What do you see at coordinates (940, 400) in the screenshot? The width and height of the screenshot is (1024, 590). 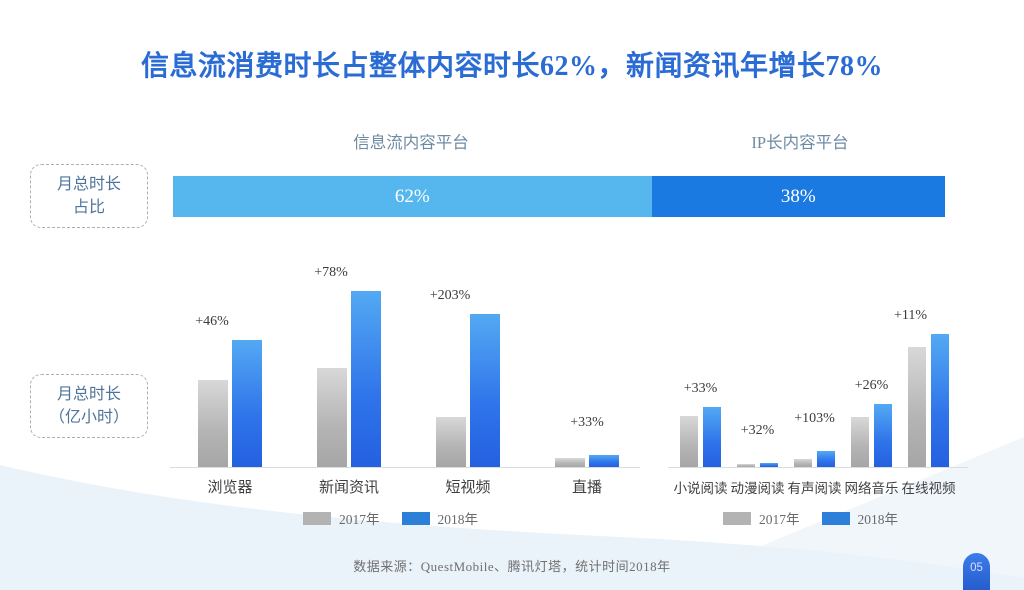 I see `bar-2018-在线视频` at bounding box center [940, 400].